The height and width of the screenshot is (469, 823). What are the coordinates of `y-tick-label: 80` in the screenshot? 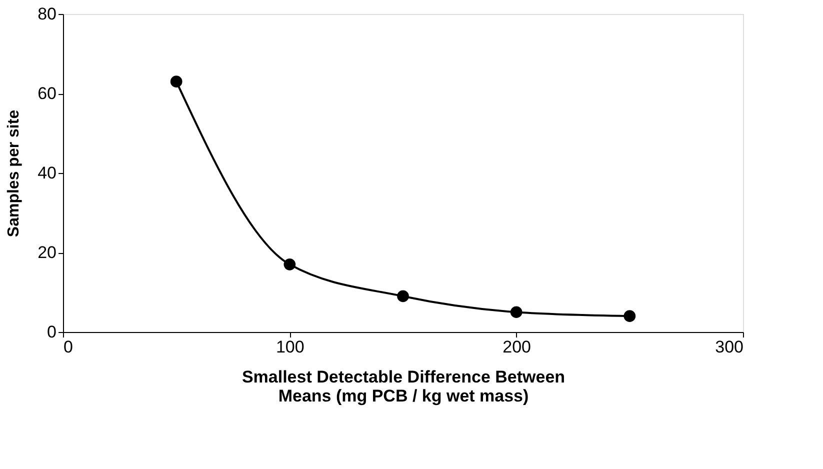 It's located at (47, 14).